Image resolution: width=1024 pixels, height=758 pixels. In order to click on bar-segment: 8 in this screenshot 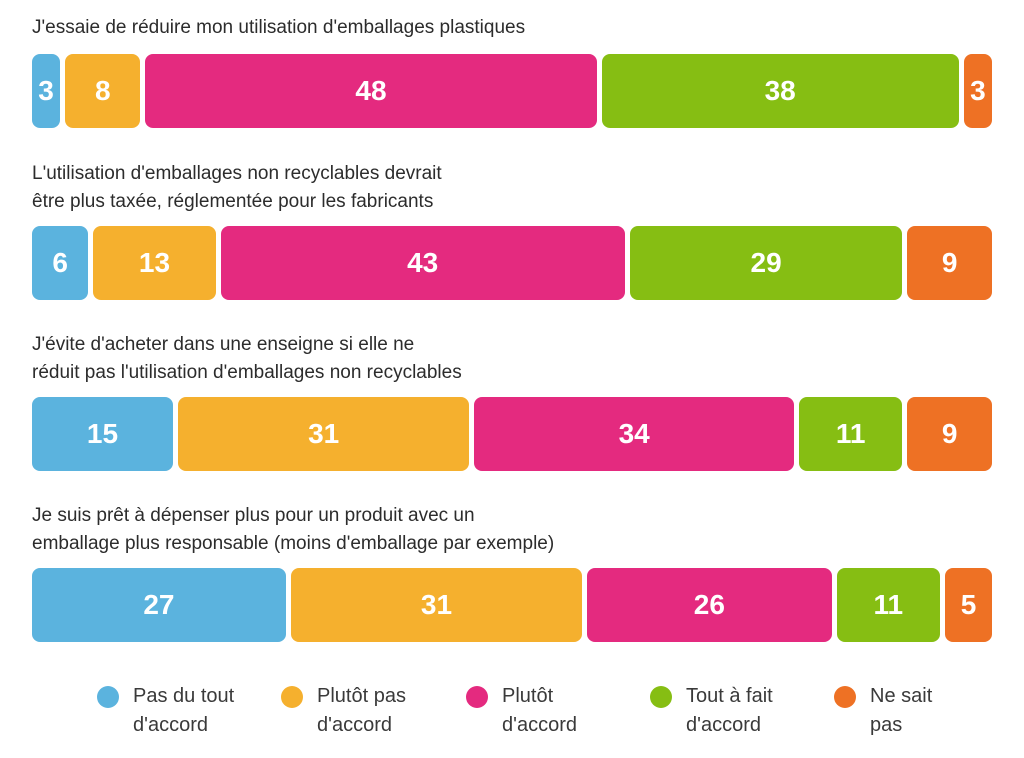, I will do `click(103, 91)`.